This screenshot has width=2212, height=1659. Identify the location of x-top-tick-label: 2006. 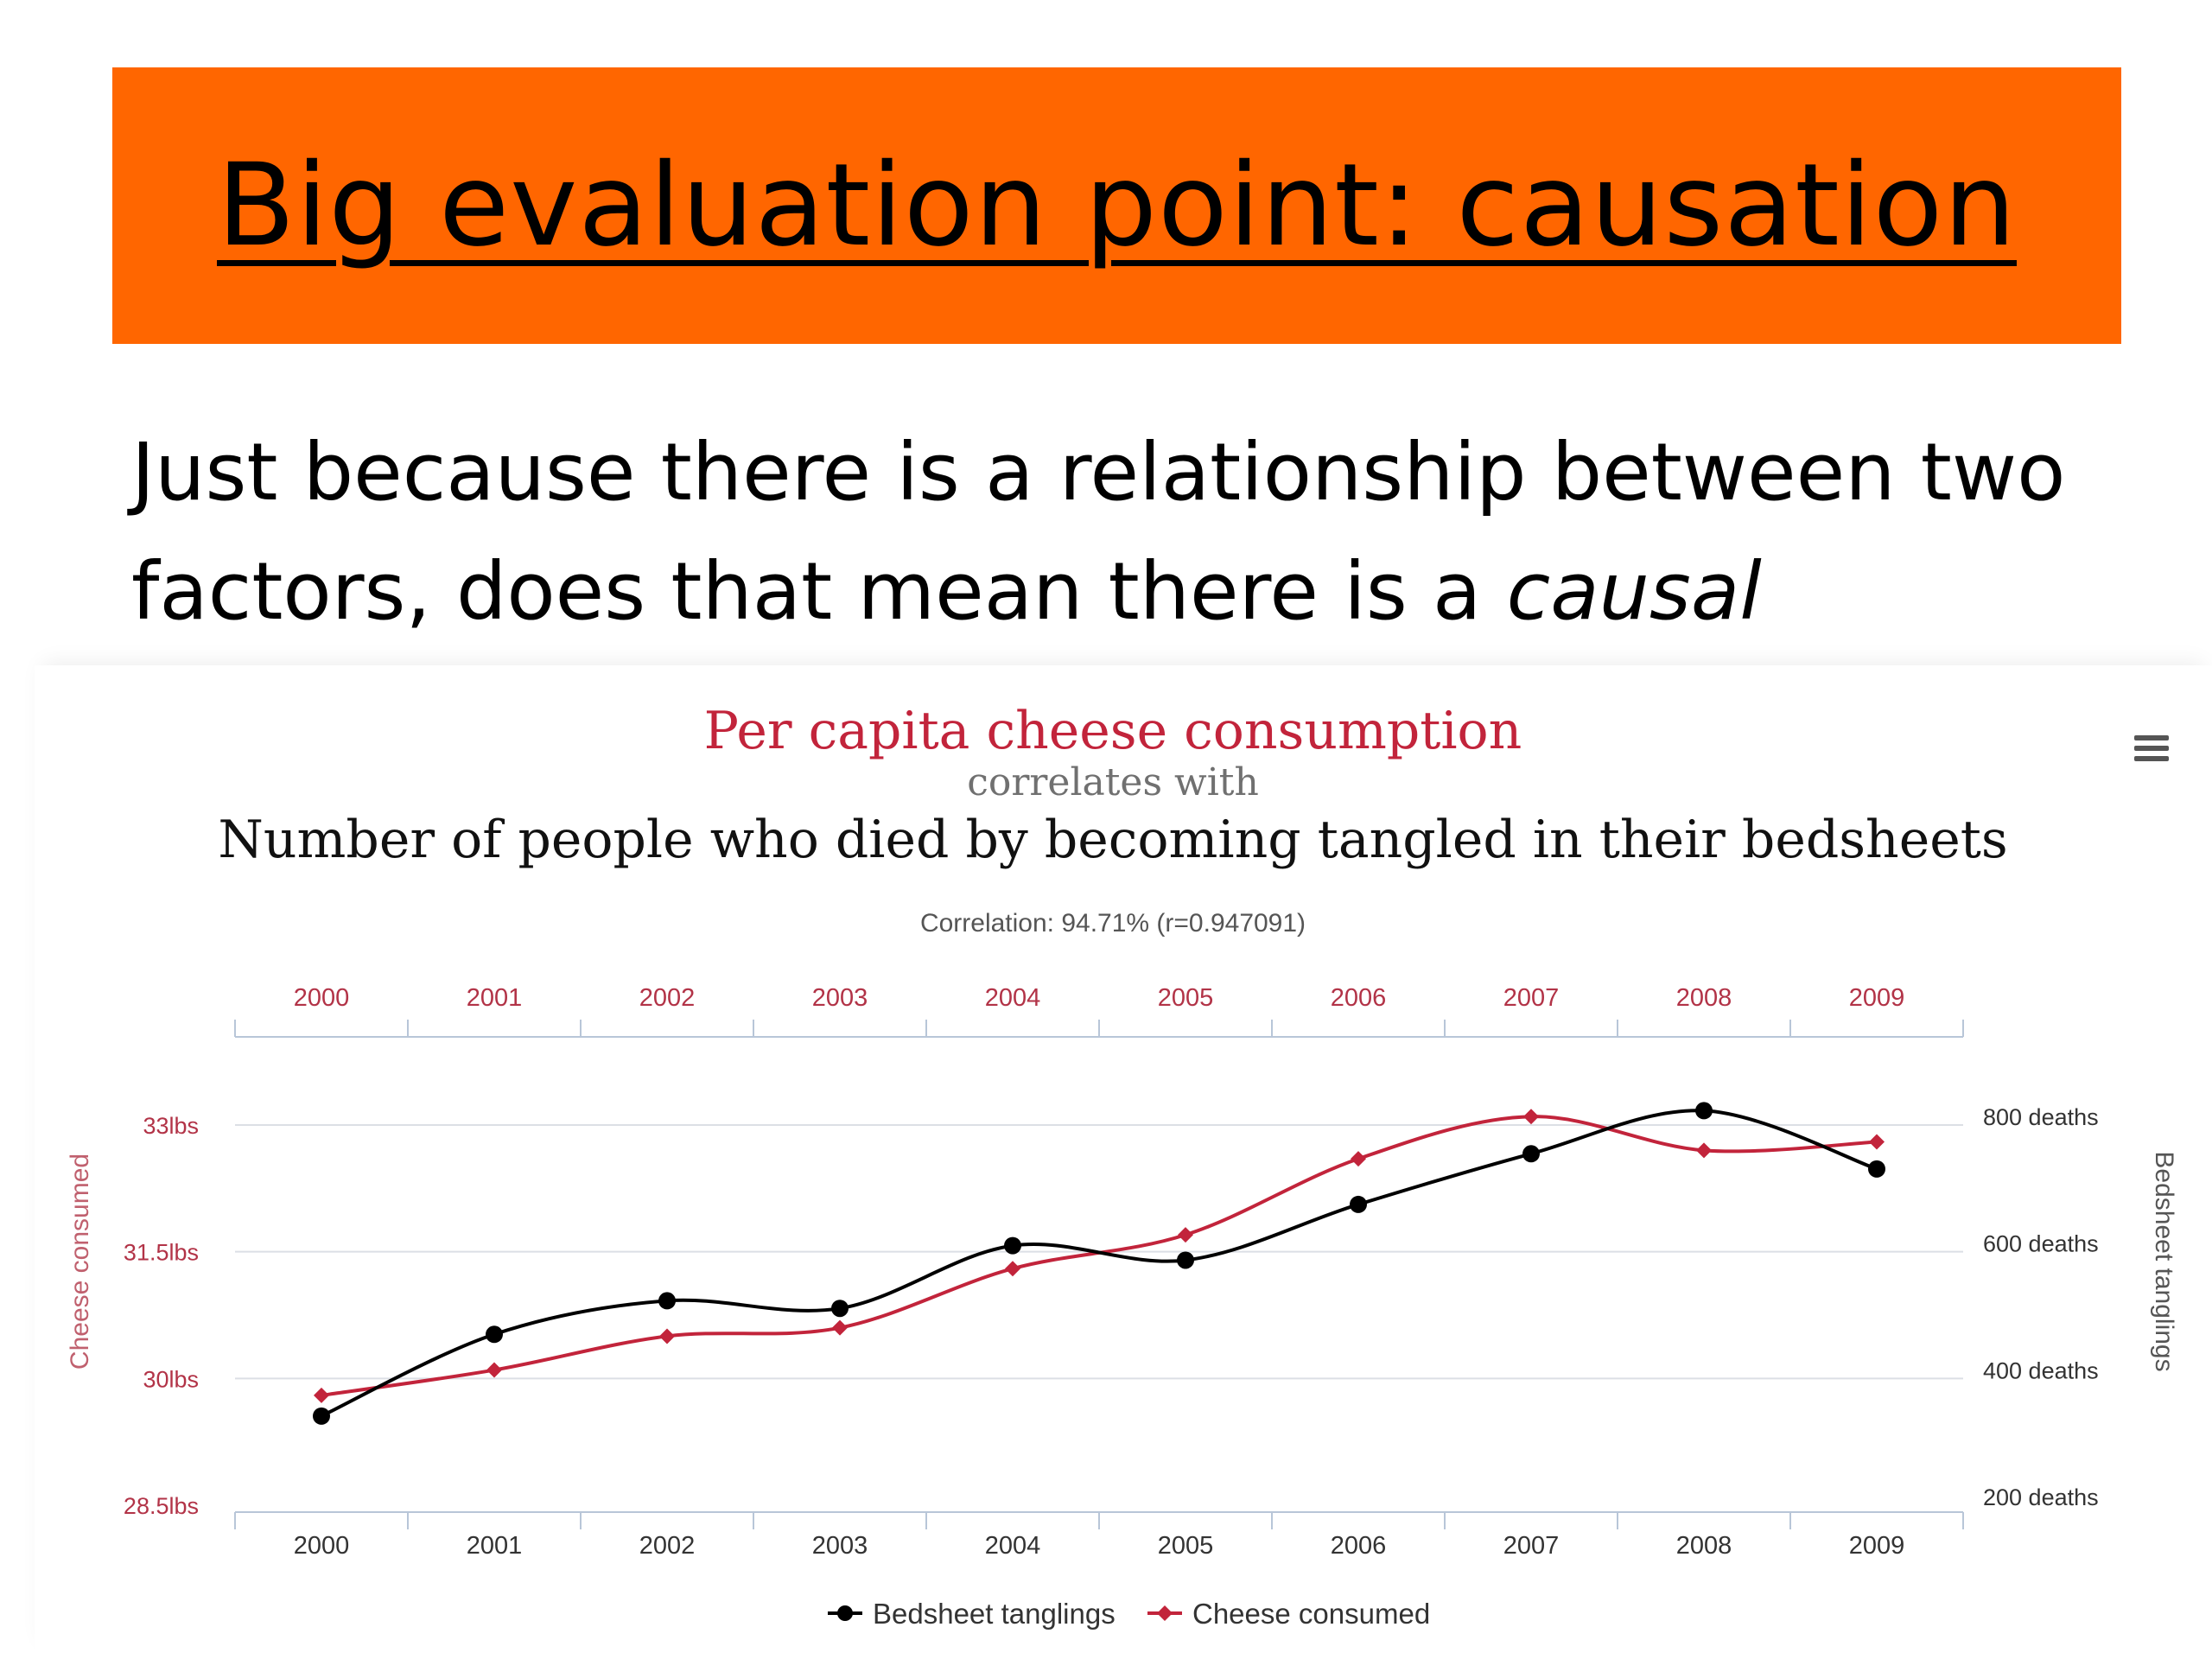
(1359, 998).